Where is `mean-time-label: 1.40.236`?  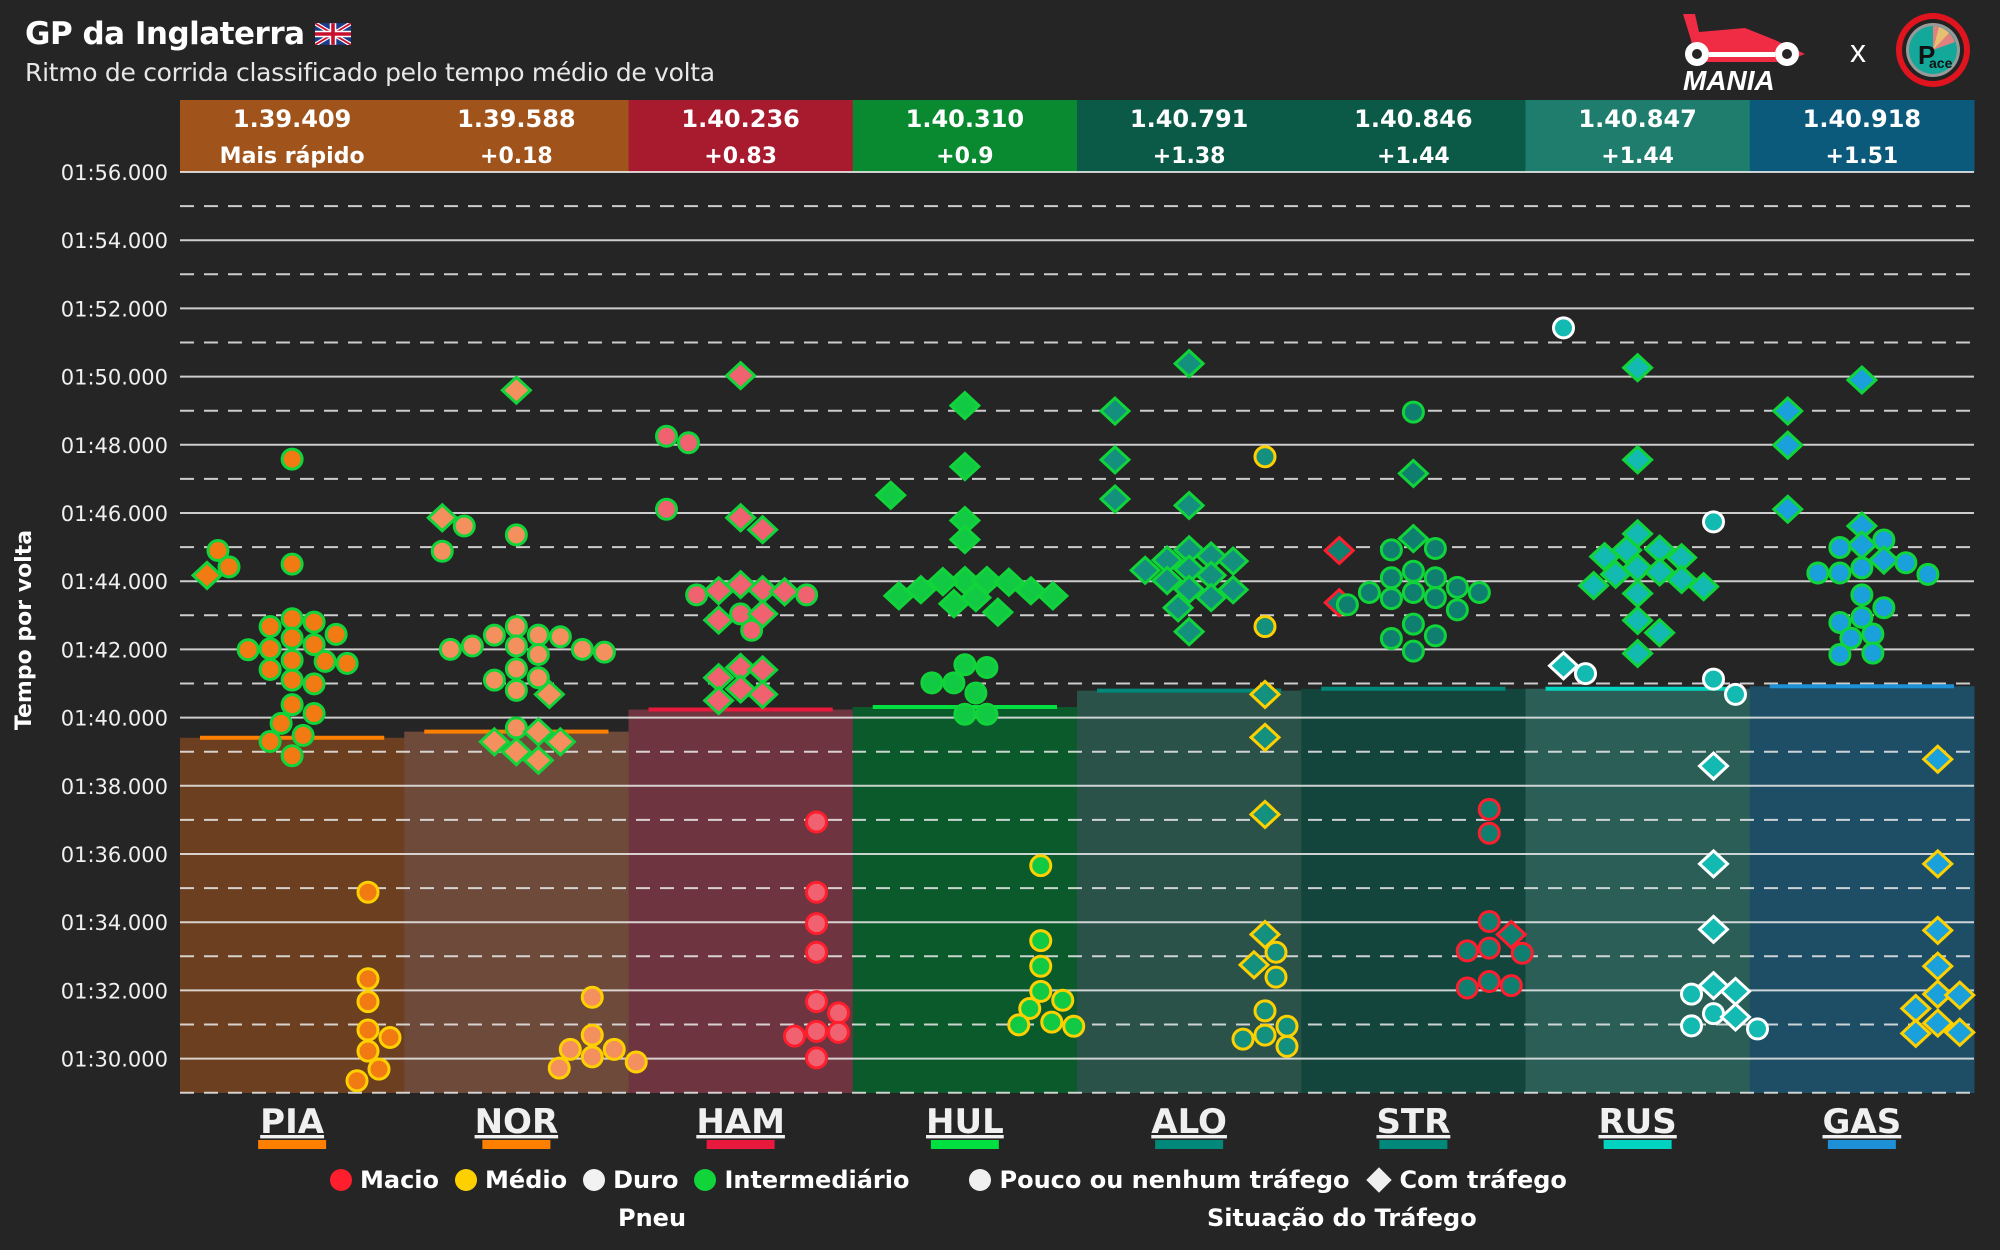 mean-time-label: 1.40.236 is located at coordinates (740, 119).